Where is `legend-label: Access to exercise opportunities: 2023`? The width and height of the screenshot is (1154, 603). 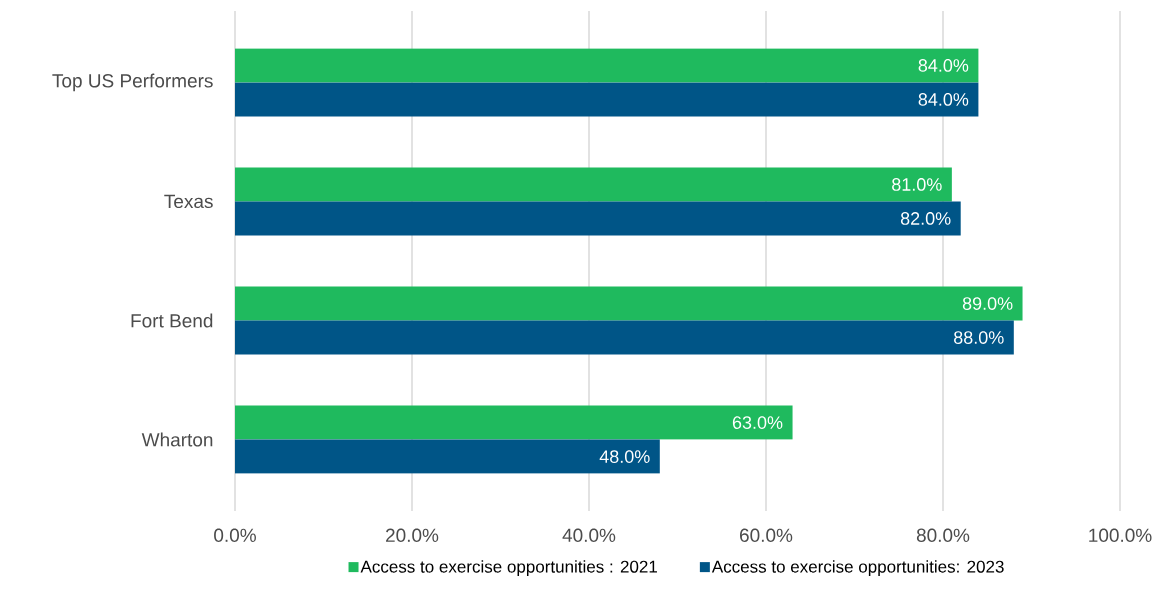
legend-label: Access to exercise opportunities: 2023 is located at coordinates (857, 568).